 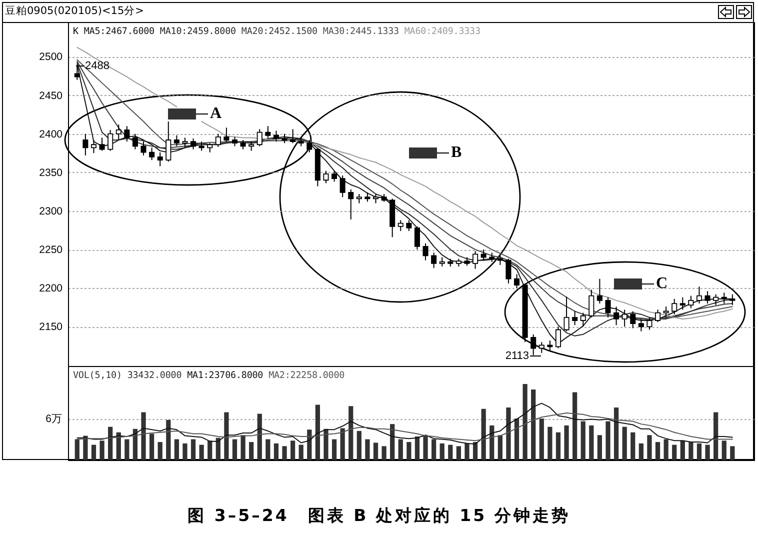 What do you see at coordinates (216, 113) in the screenshot?
I see `annotation: A` at bounding box center [216, 113].